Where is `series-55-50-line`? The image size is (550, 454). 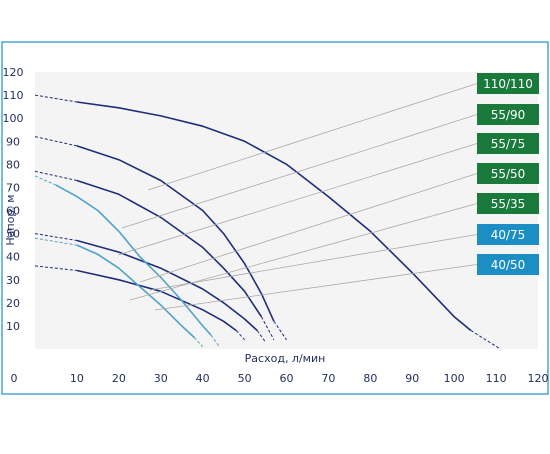
series-55-50-line is located at coordinates (167, 285).